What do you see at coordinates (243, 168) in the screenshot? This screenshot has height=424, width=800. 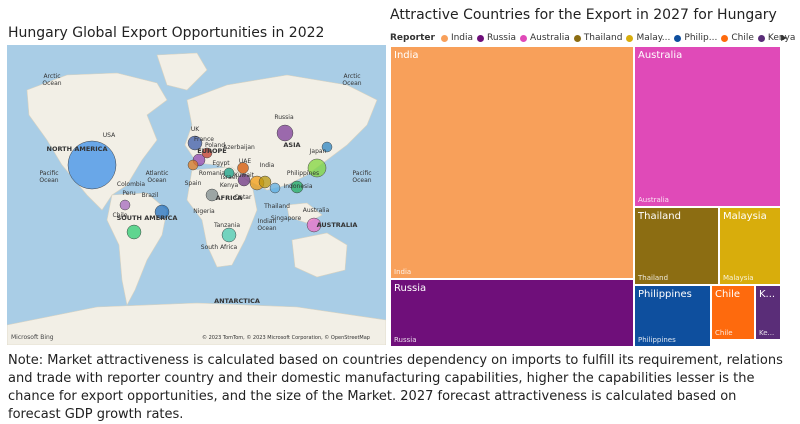 I see `bubble-uae` at bounding box center [243, 168].